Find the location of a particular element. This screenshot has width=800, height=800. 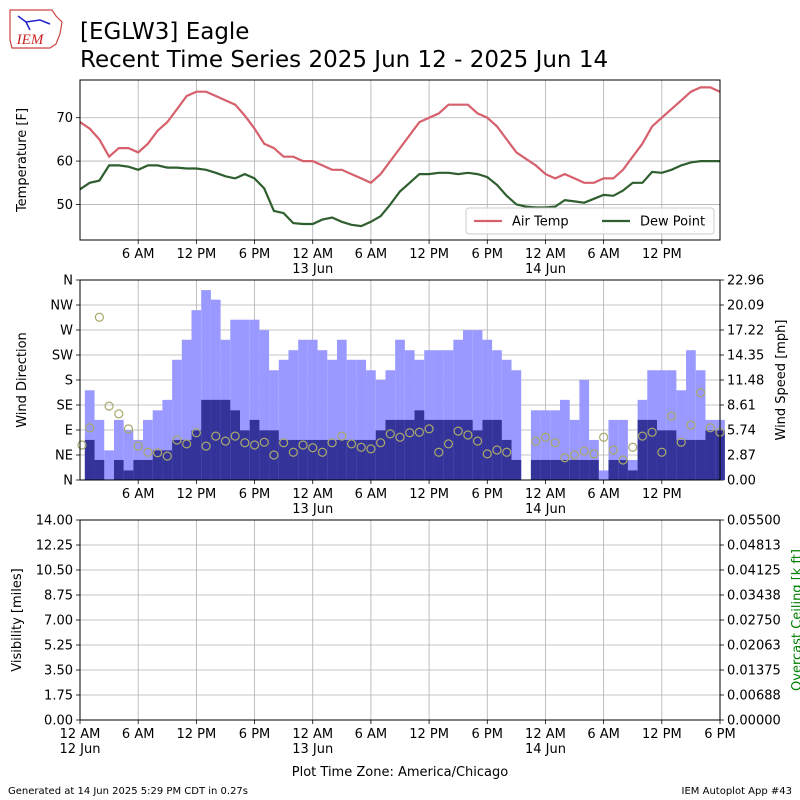

y-tick-label: 12.25 is located at coordinates (54, 546).